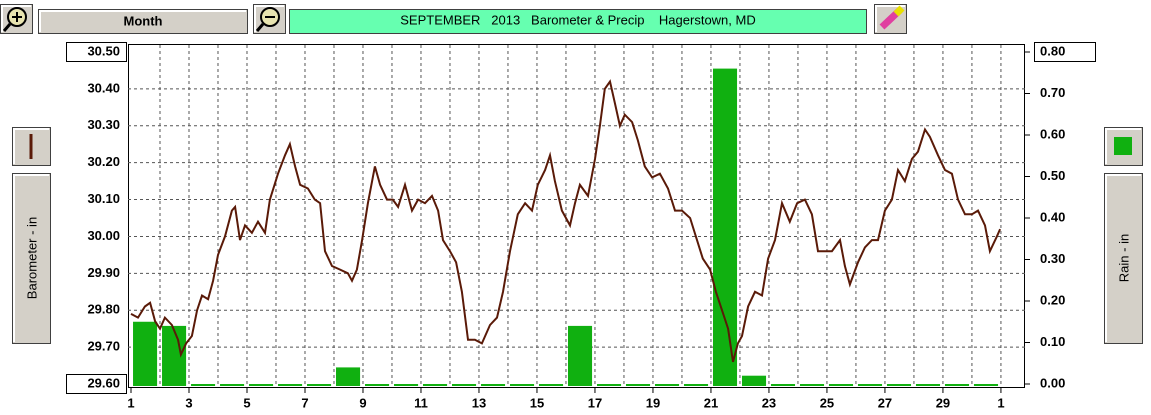 The height and width of the screenshot is (415, 1151). I want to click on y2-tick-label: 0.60, so click(1052, 133).